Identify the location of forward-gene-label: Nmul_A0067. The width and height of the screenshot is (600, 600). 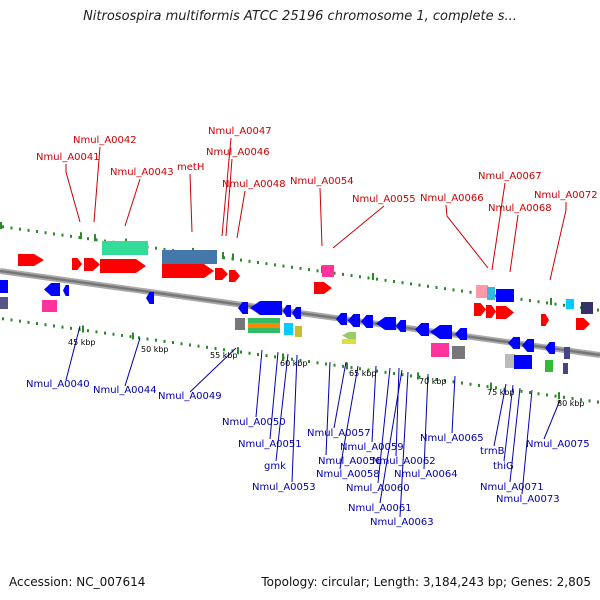
(510, 176).